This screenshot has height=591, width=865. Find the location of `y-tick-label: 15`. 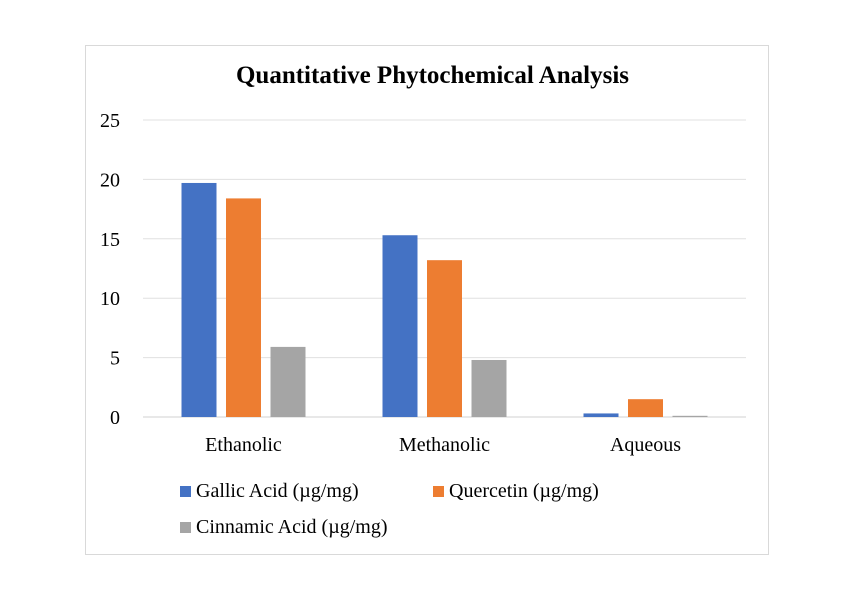

y-tick-label: 15 is located at coordinates (110, 240).